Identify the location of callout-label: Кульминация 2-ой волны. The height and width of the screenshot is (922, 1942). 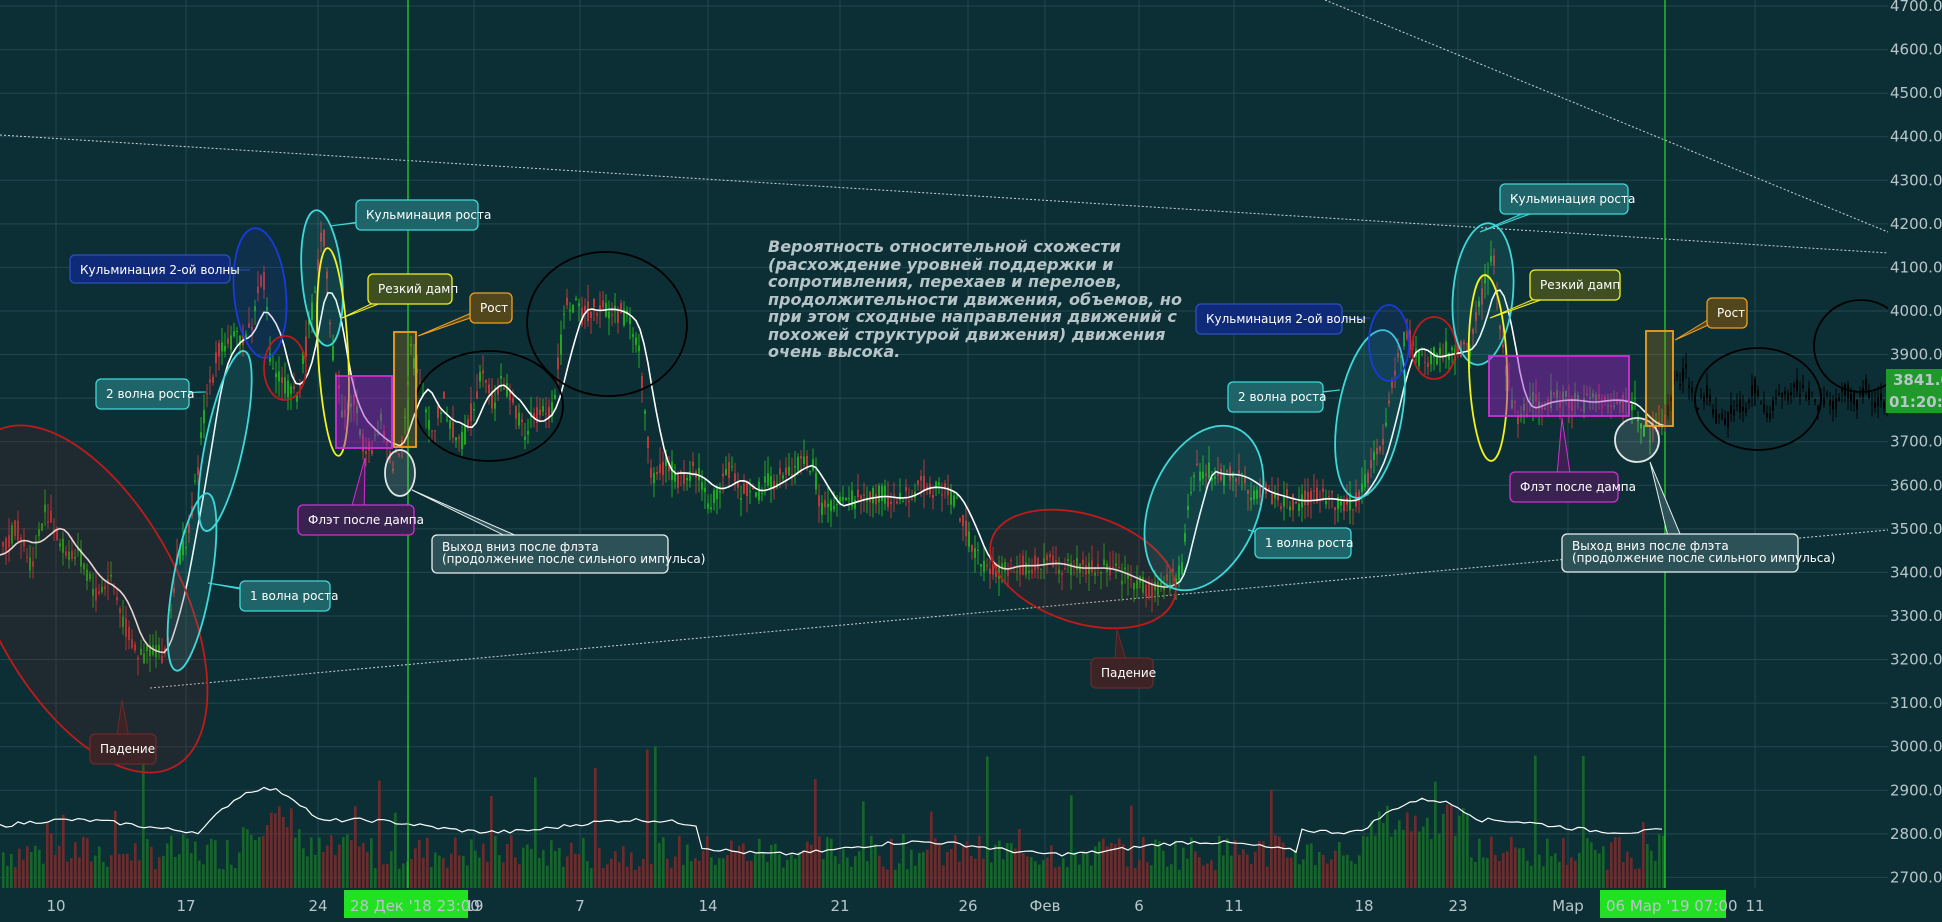
(1286, 319).